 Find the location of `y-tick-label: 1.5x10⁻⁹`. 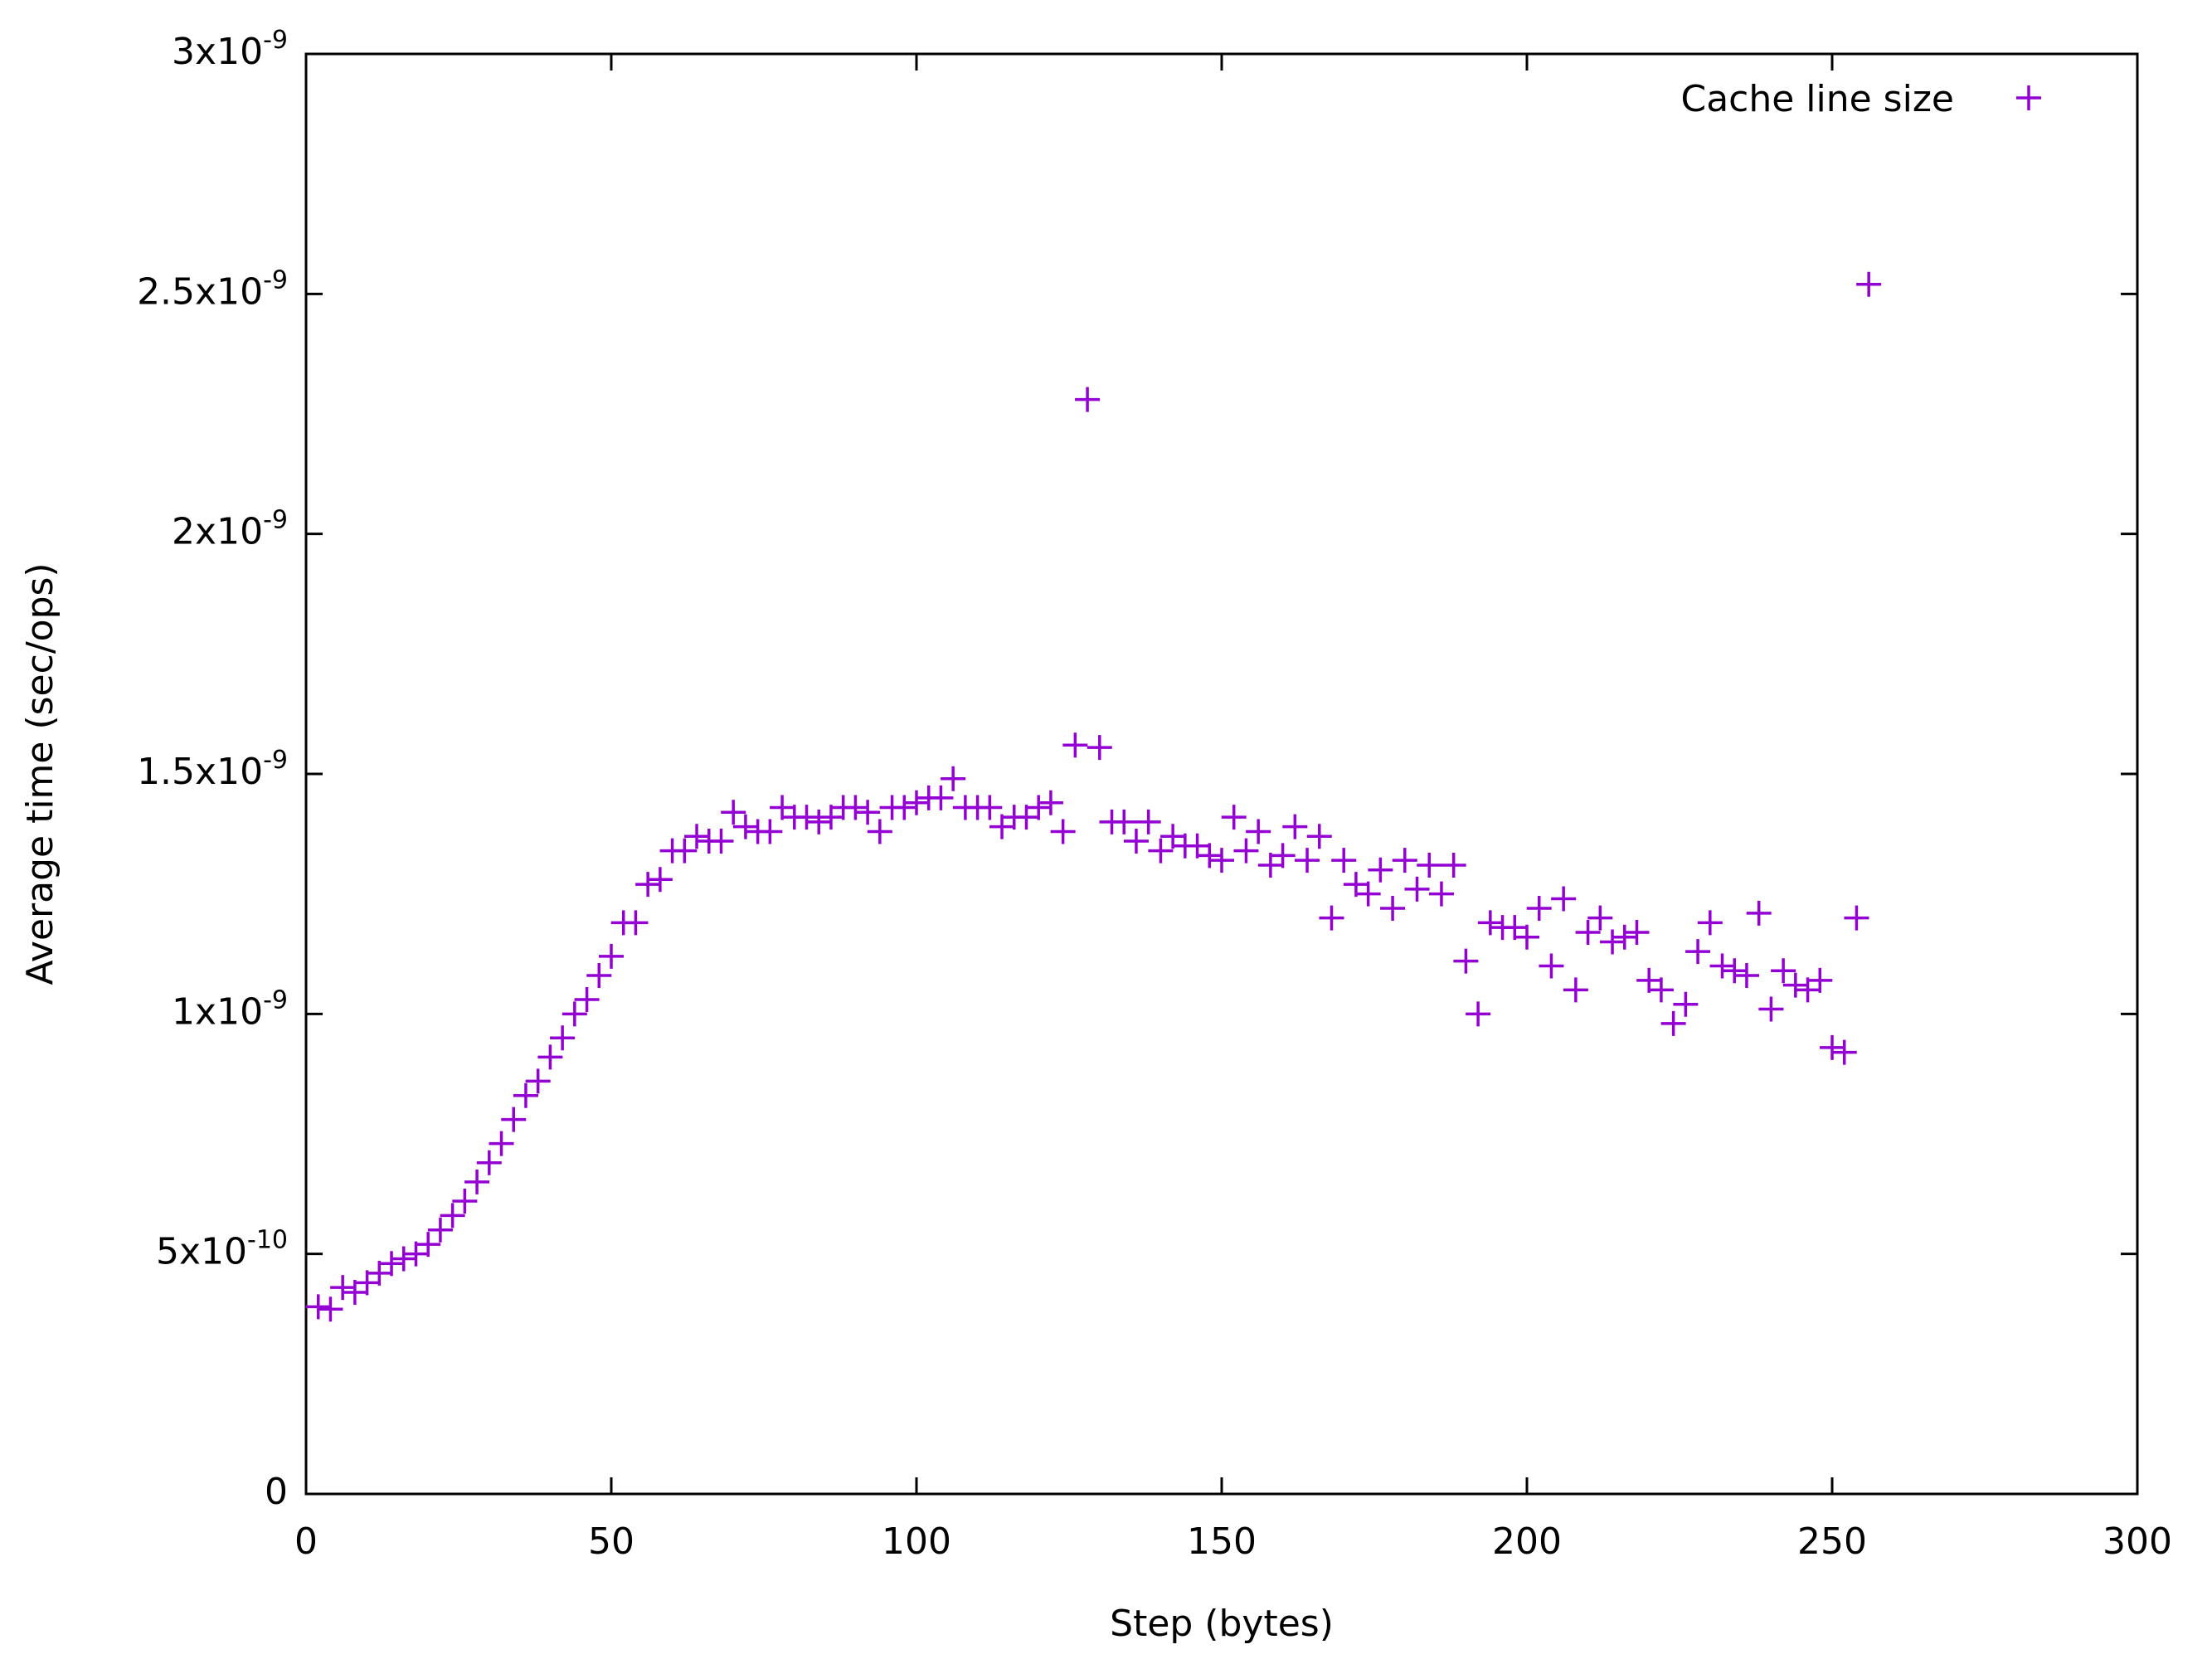

y-tick-label: 1.5x10⁻⁹ is located at coordinates (213, 770).